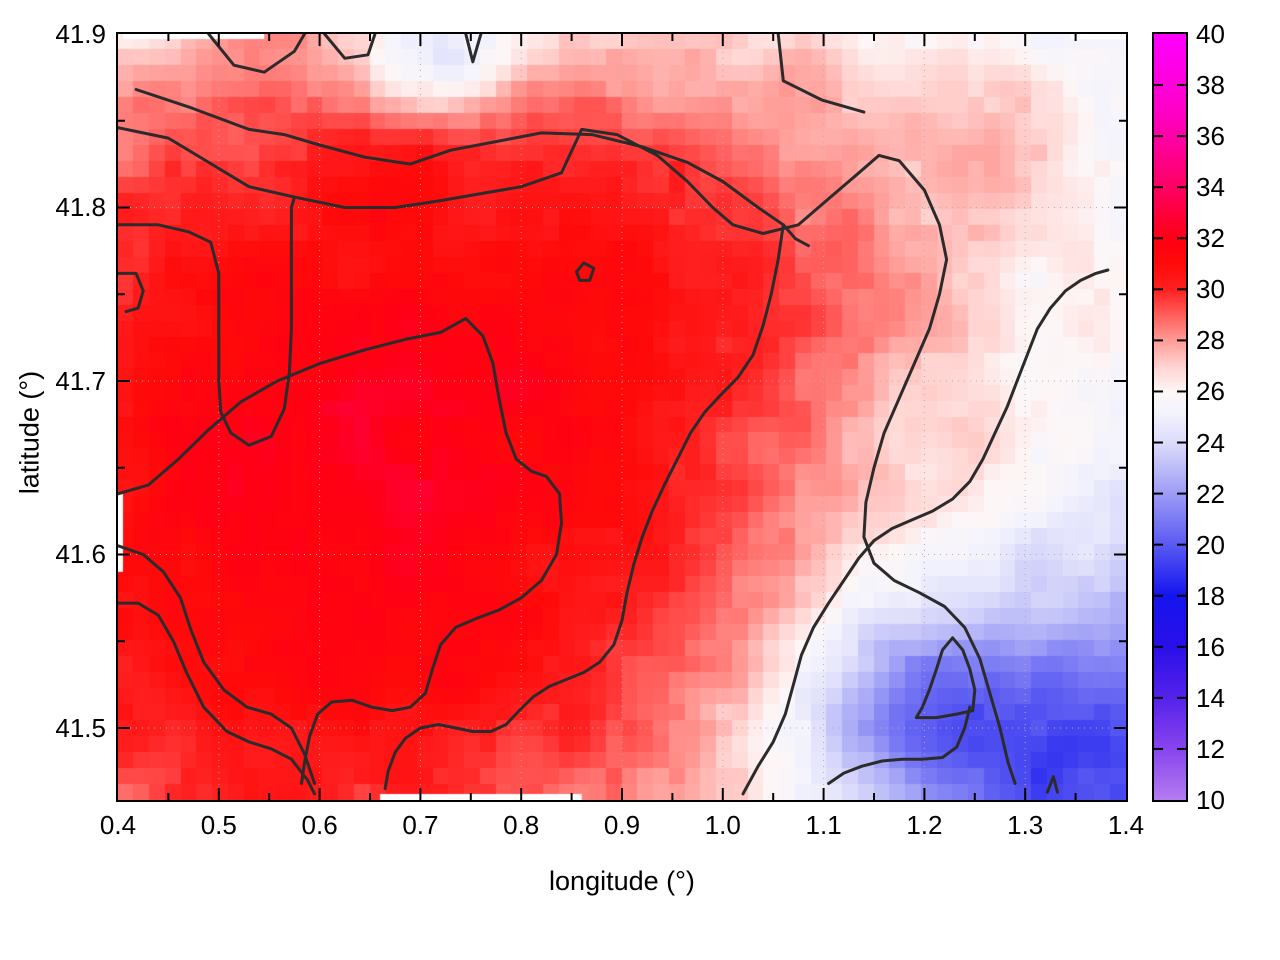 The width and height of the screenshot is (1280, 960). I want to click on y-axis-title: latitude (°), so click(29, 432).